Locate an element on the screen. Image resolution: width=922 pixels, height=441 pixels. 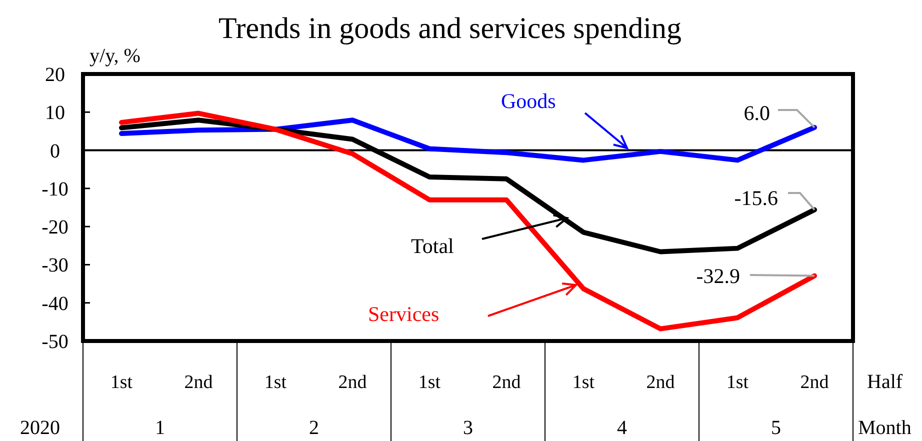
x-axis-title: Half is located at coordinates (885, 382).